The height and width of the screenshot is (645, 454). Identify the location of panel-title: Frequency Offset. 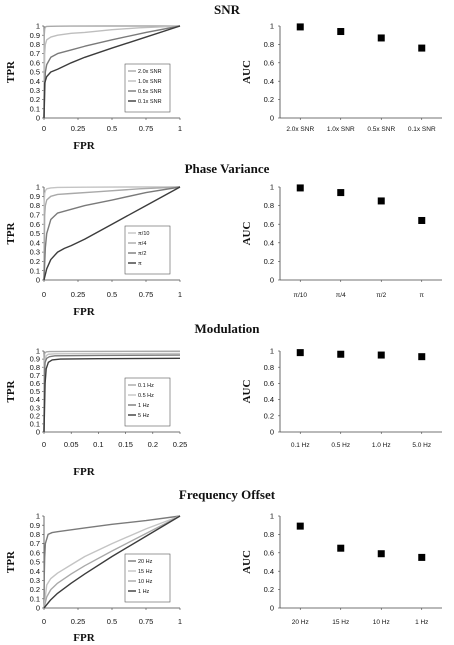
(227, 494).